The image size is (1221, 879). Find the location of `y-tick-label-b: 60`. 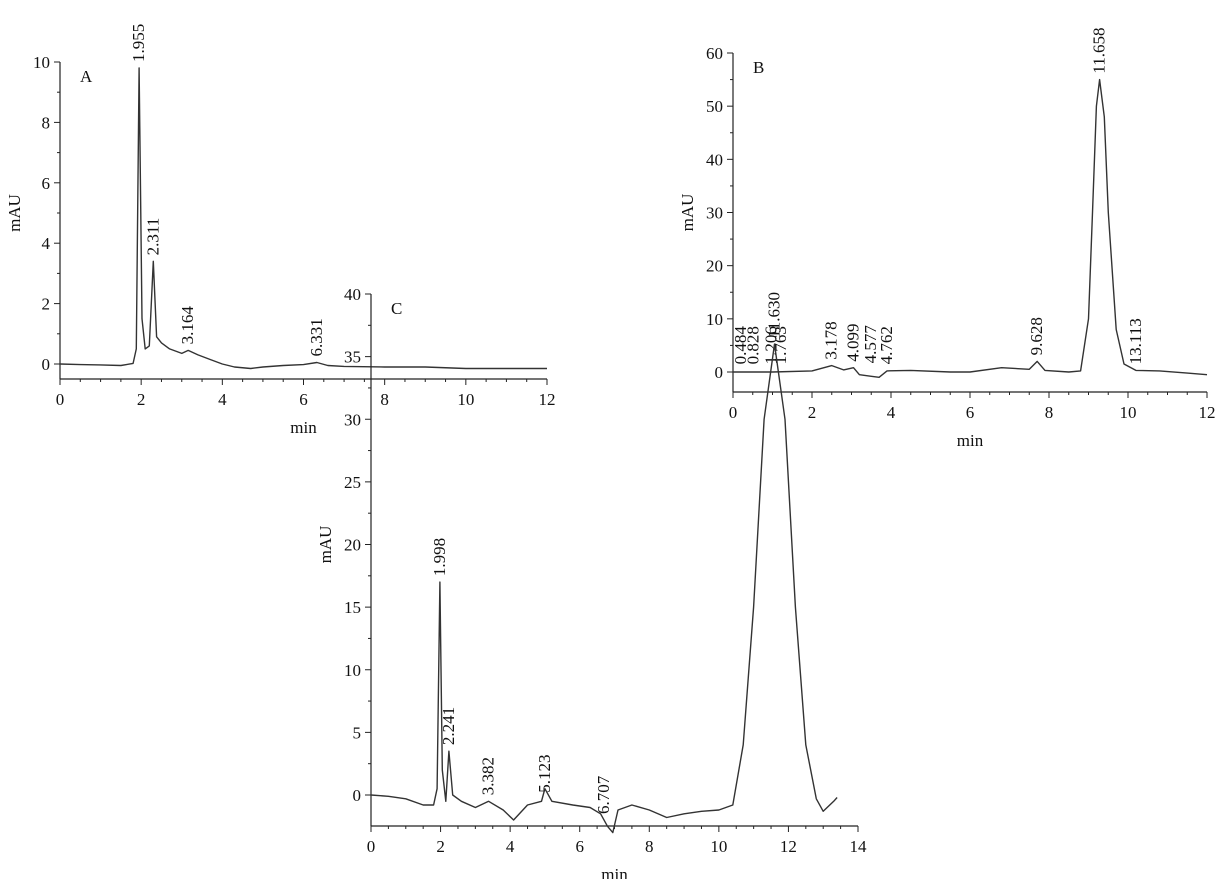

y-tick-label-b: 60 is located at coordinates (714, 53).